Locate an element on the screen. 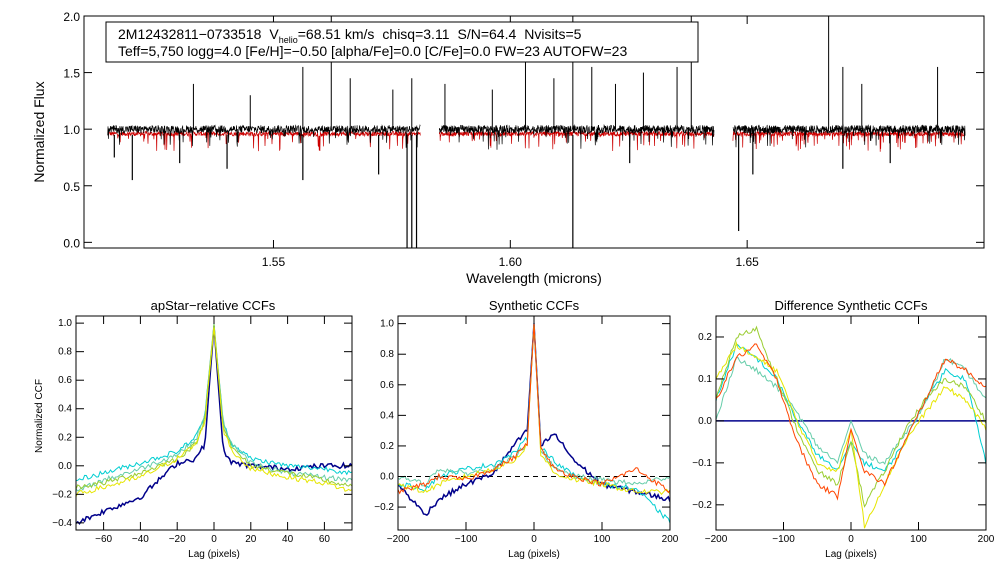 The image size is (1008, 576). x-tick-label: −40 is located at coordinates (140, 539).